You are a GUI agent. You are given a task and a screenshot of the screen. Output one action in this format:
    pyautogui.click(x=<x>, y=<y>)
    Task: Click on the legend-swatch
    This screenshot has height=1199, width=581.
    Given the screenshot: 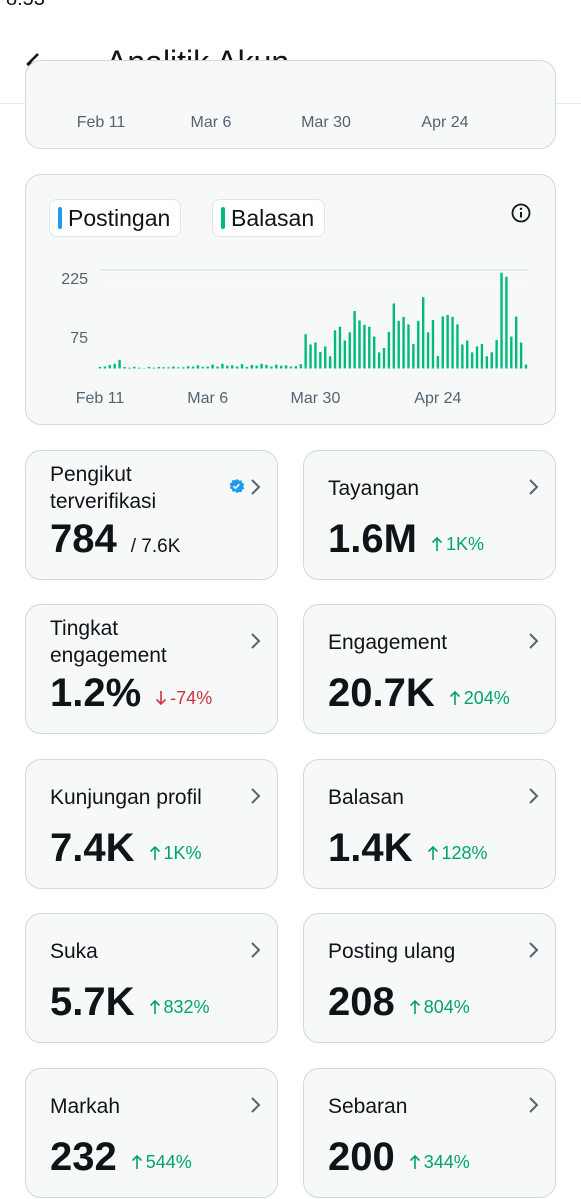 What is the action you would take?
    pyautogui.click(x=223, y=218)
    